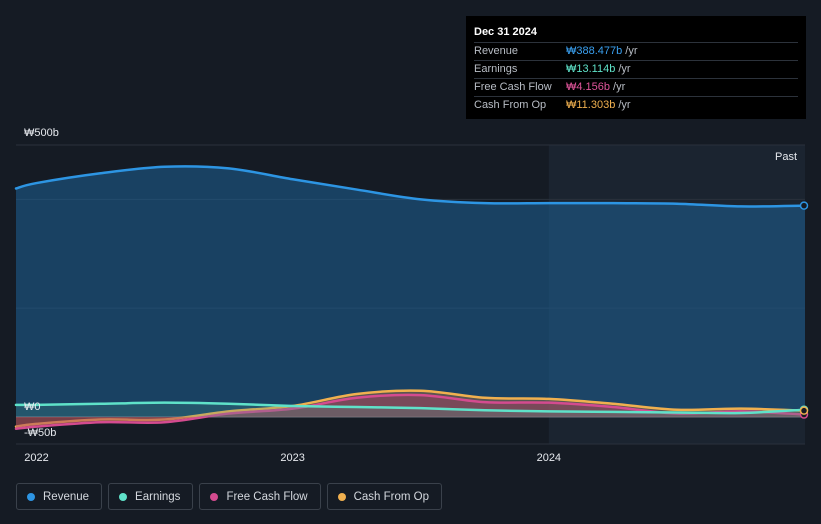  I want to click on tooltip-date: Dec 31 2024, so click(636, 33).